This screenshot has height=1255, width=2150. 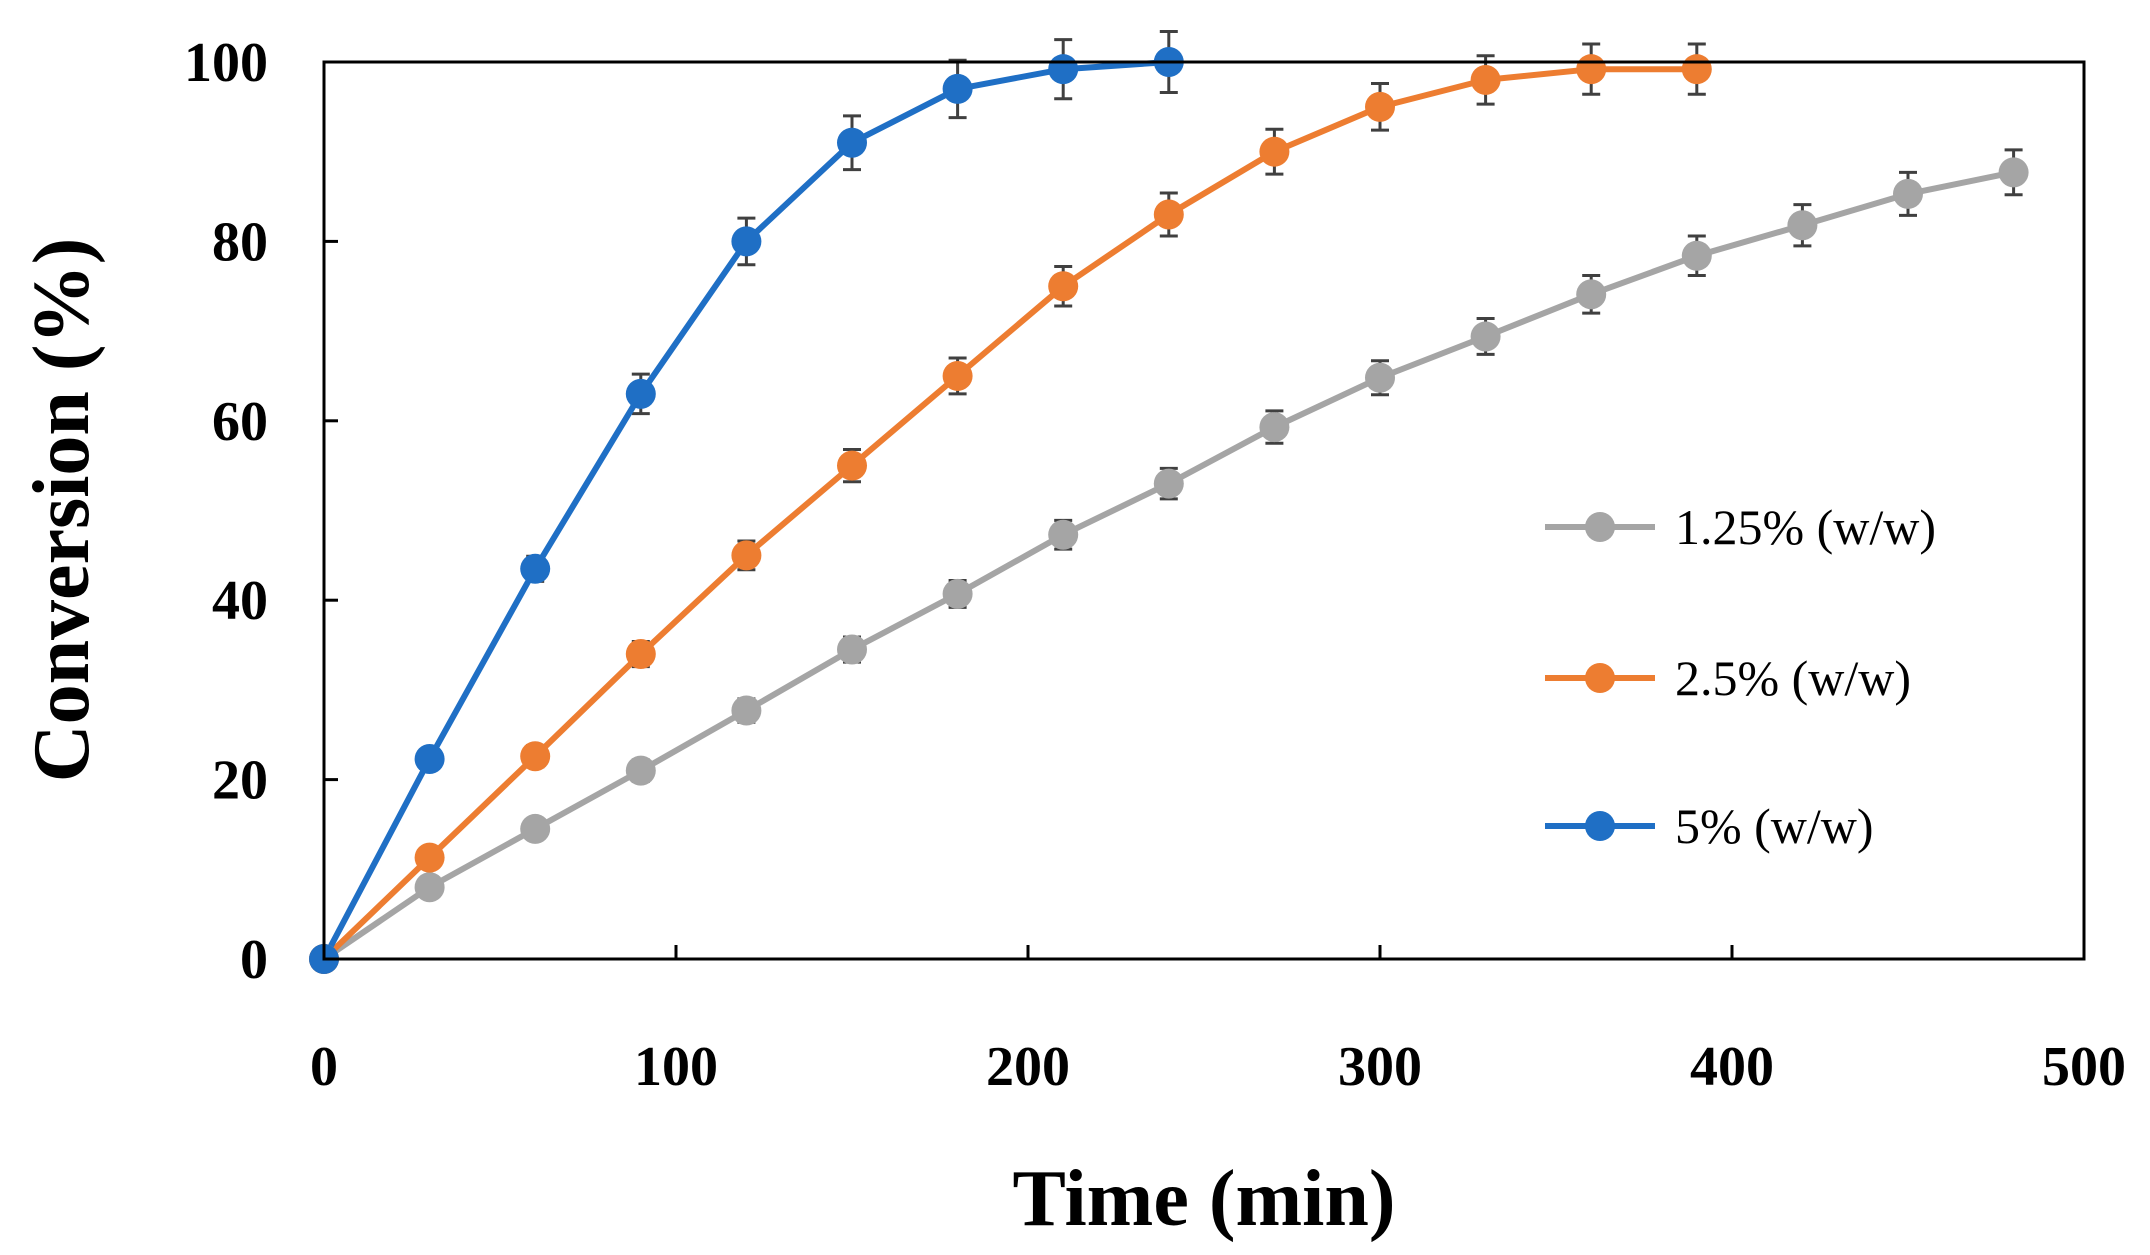 I want to click on legend-label: 5% (w/w), so click(x=1774, y=826).